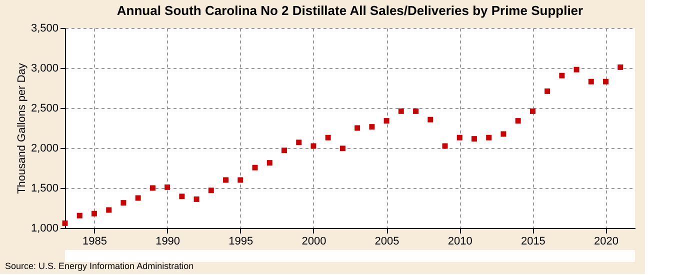 Image resolution: width=675 pixels, height=275 pixels. What do you see at coordinates (533, 242) in the screenshot?
I see `x-tick-label: 2015` at bounding box center [533, 242].